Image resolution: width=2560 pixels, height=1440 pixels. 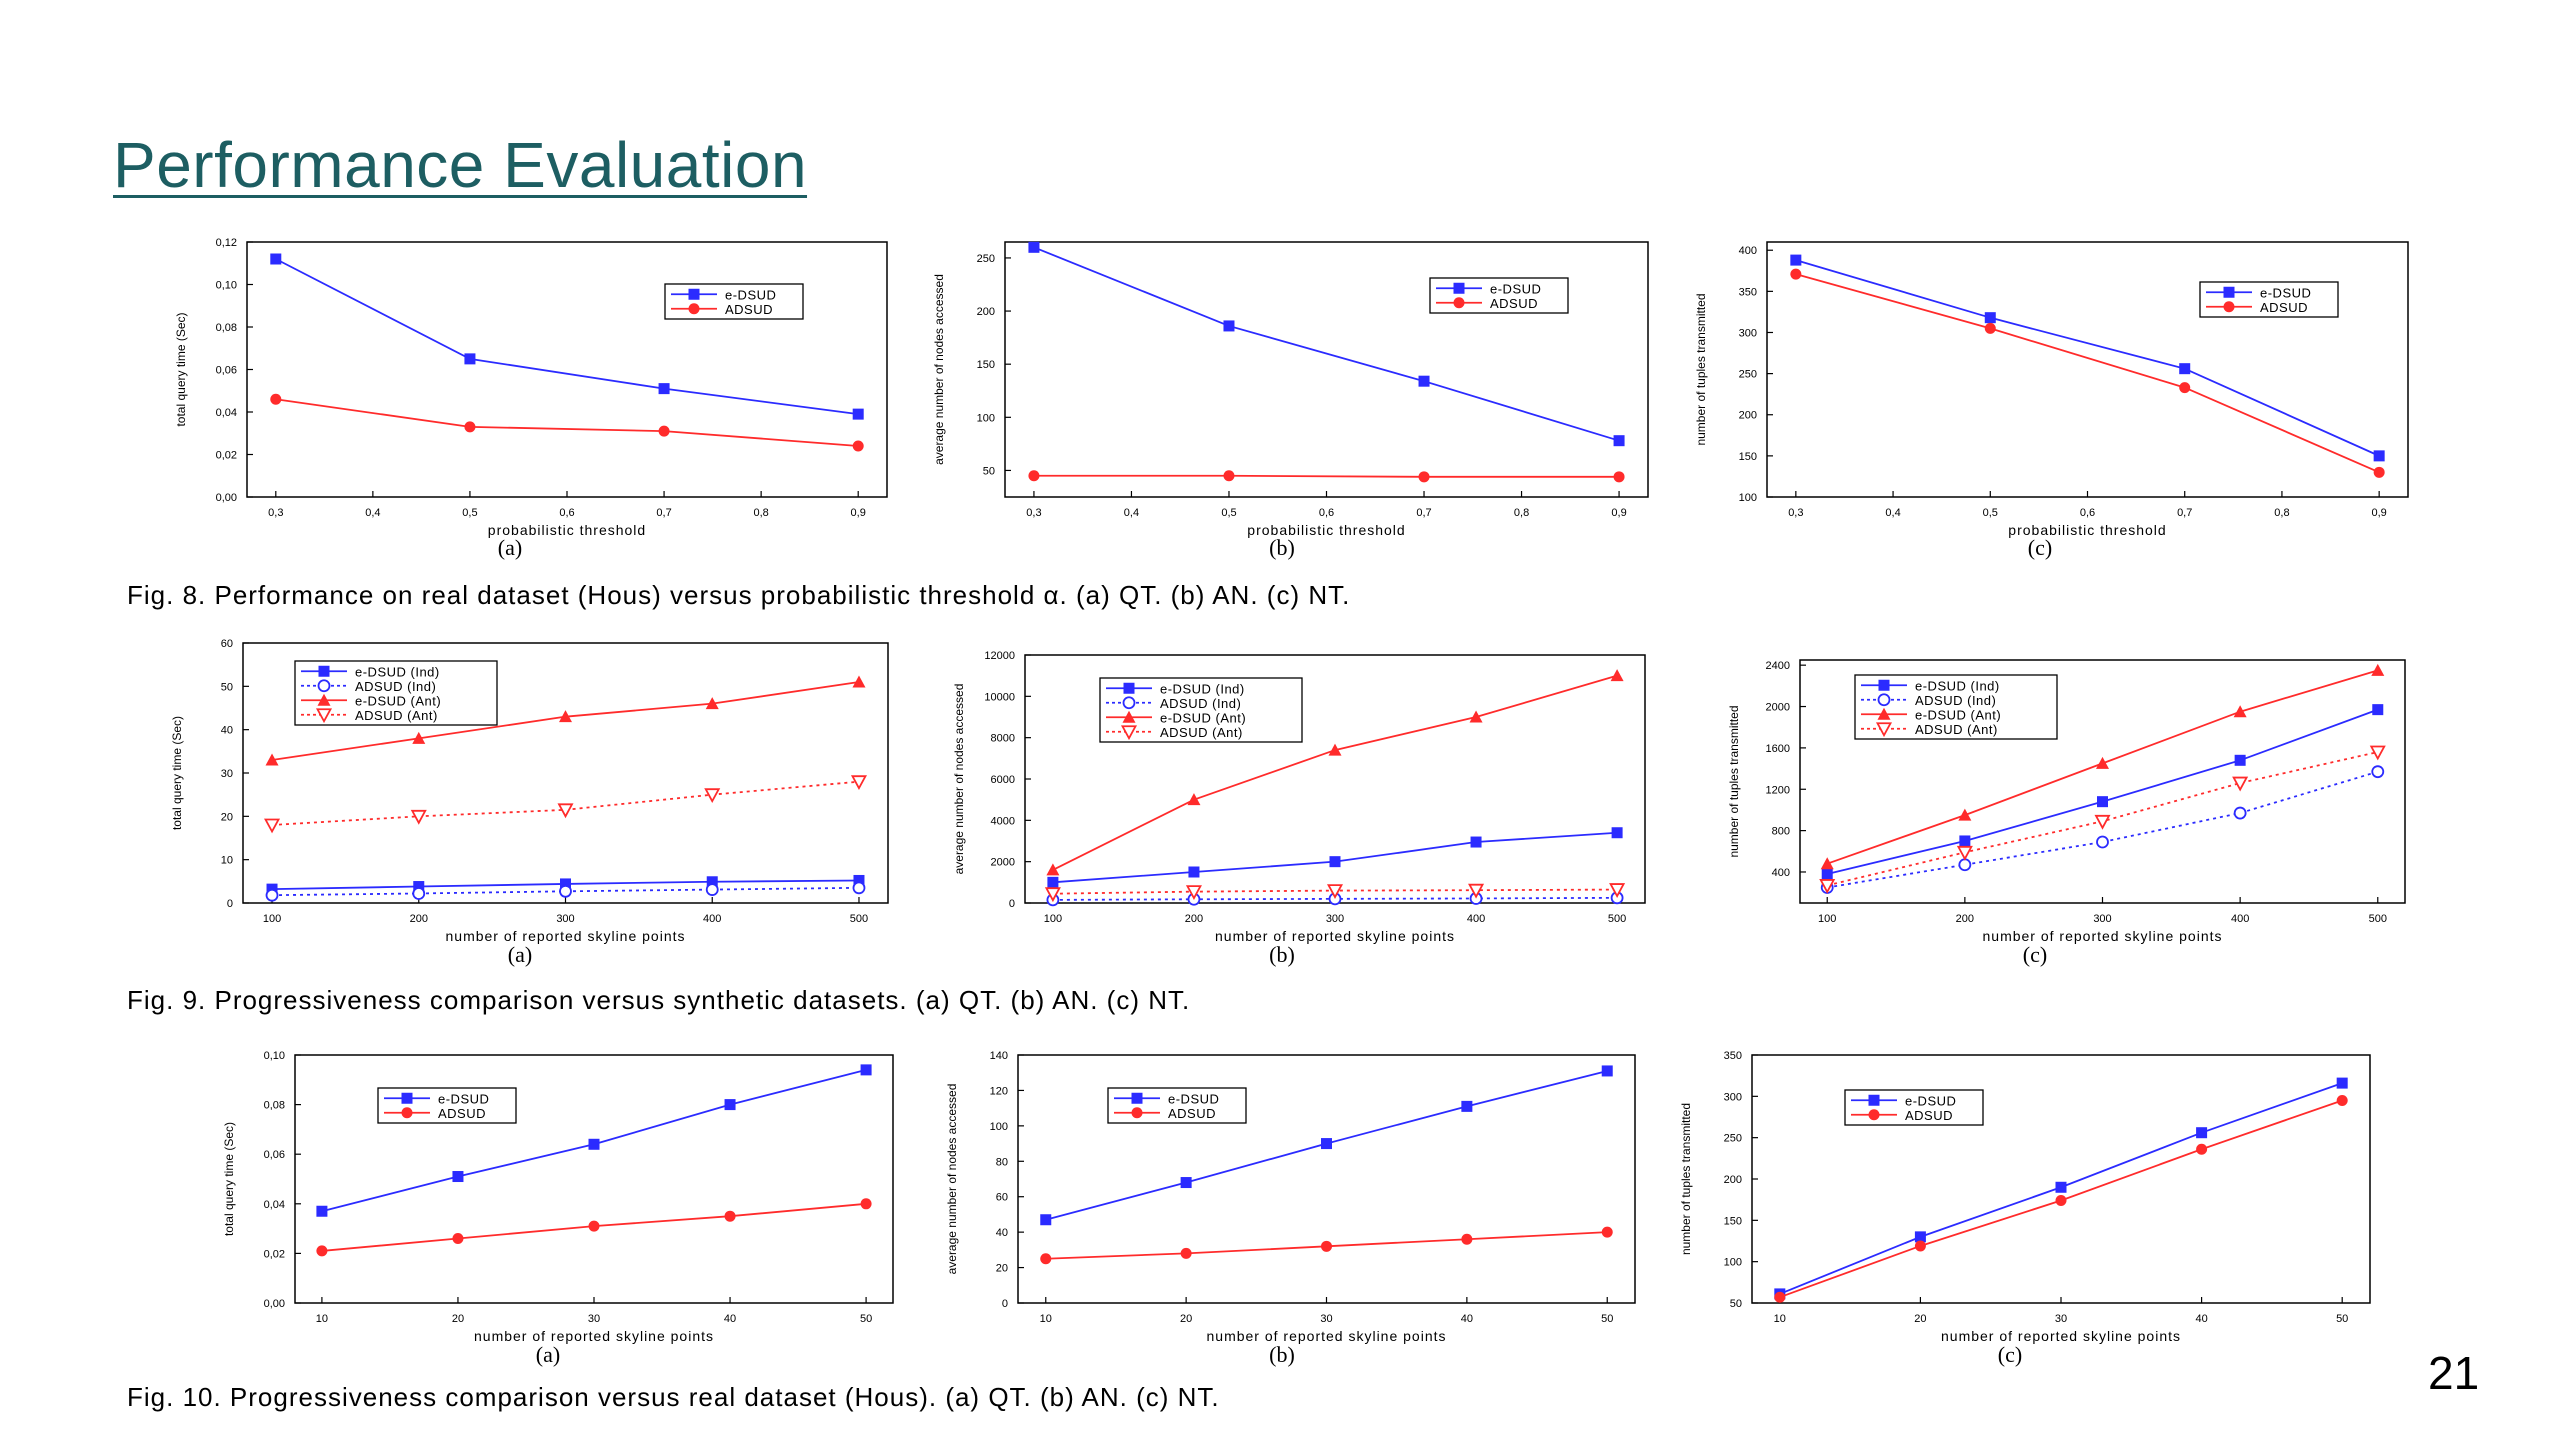 What do you see at coordinates (226, 498) in the screenshot?
I see `y-tick-label: 0,00` at bounding box center [226, 498].